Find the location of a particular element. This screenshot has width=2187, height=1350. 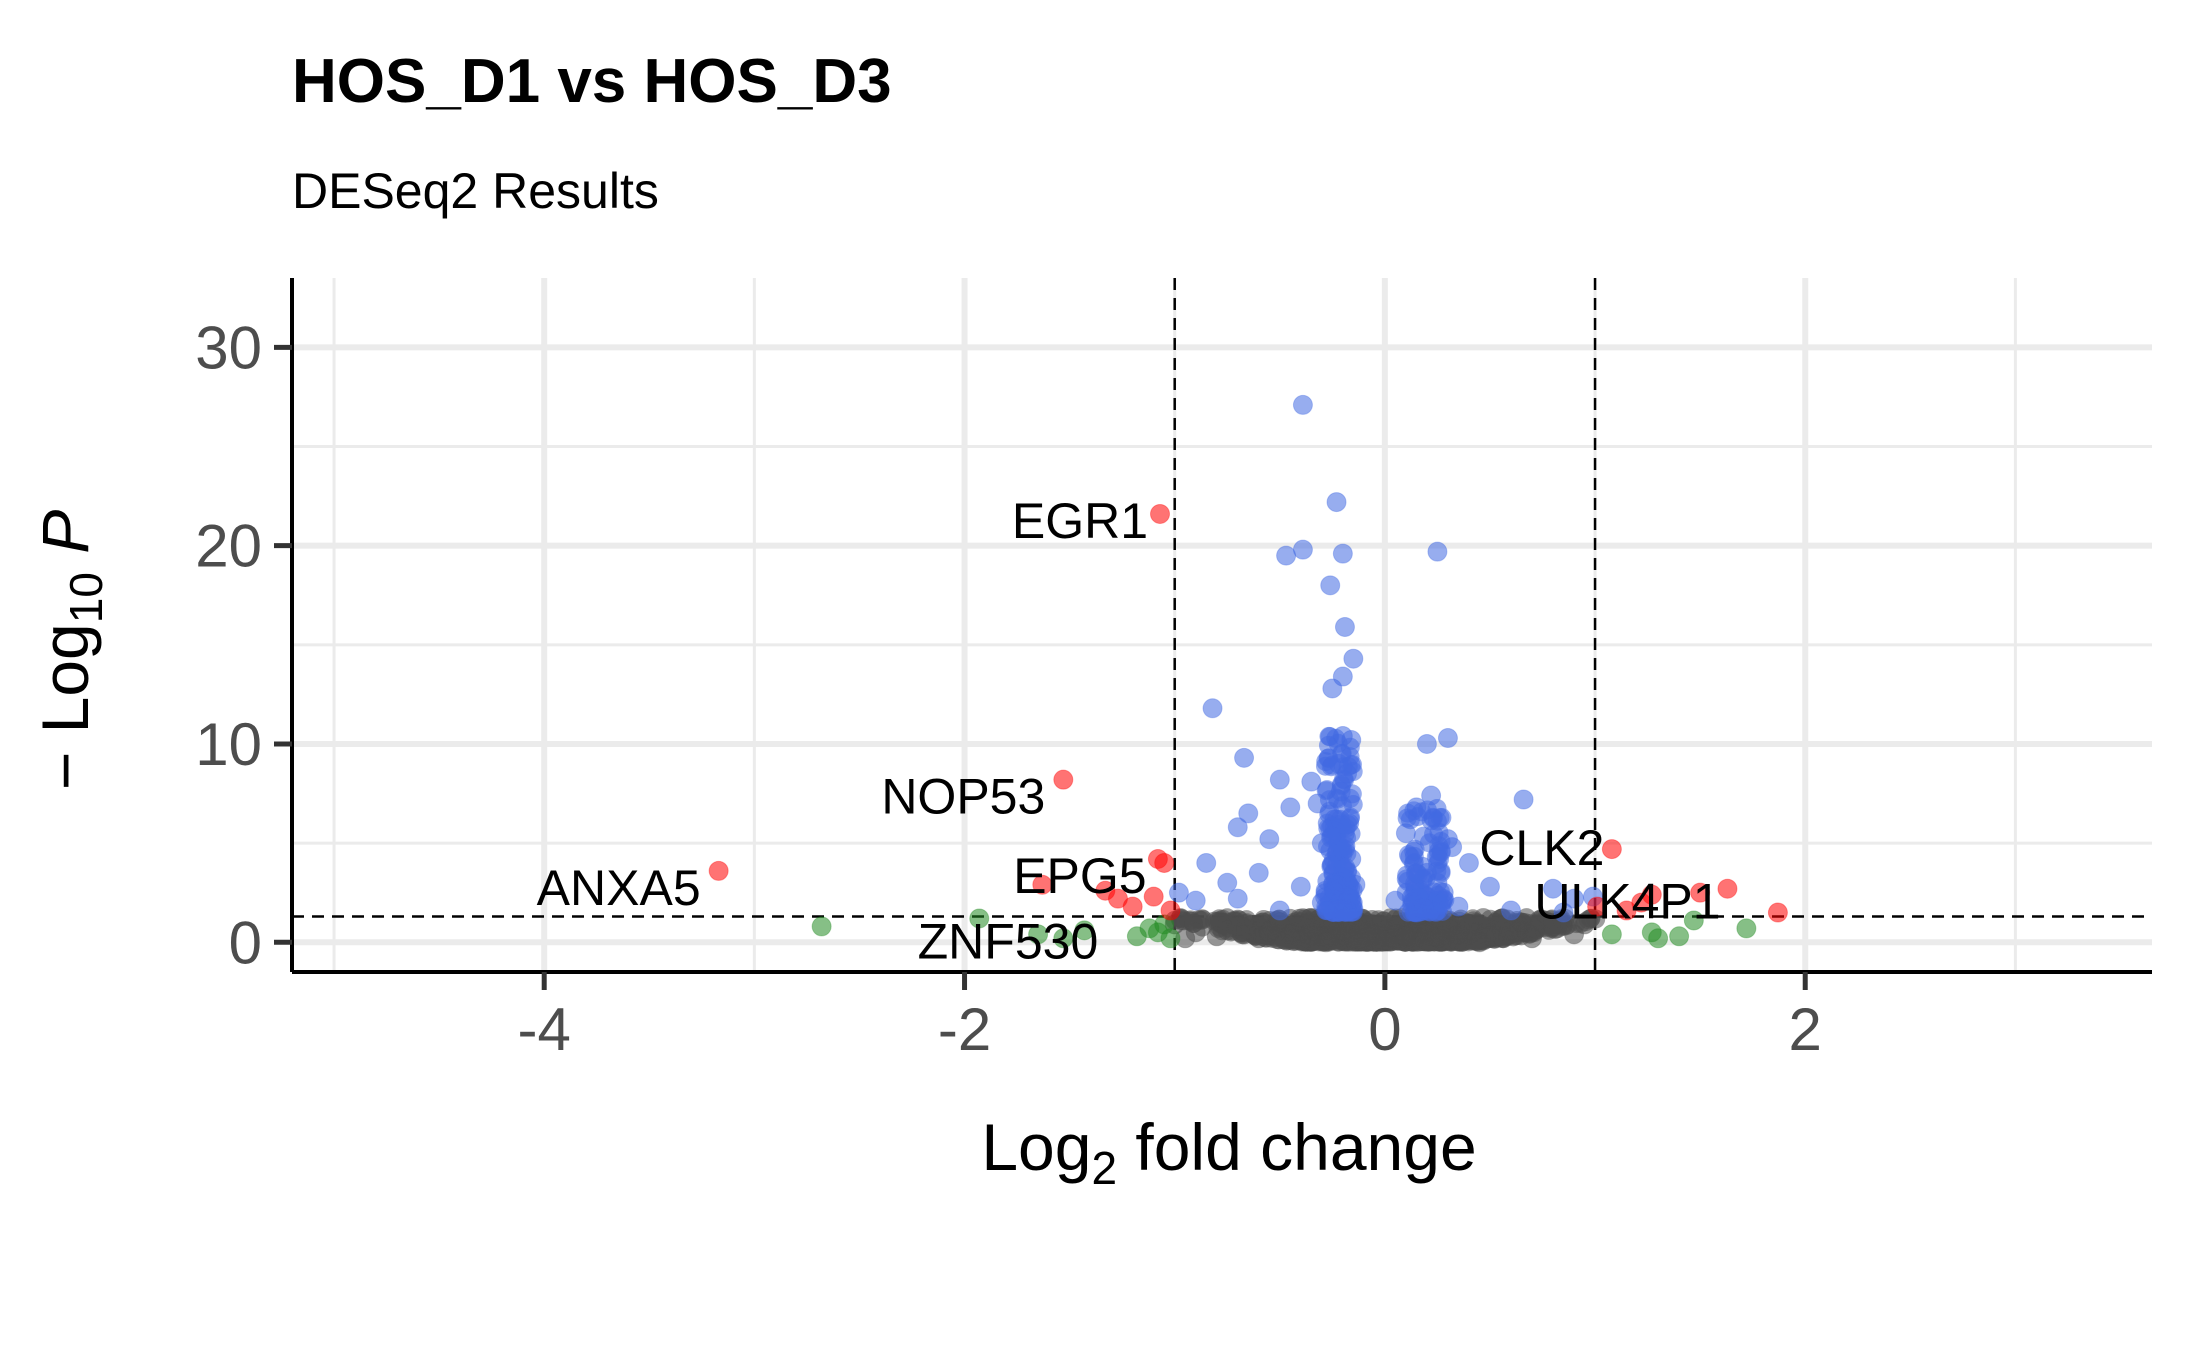

y-axis-title: − Log10 P is located at coordinates (70, 650).